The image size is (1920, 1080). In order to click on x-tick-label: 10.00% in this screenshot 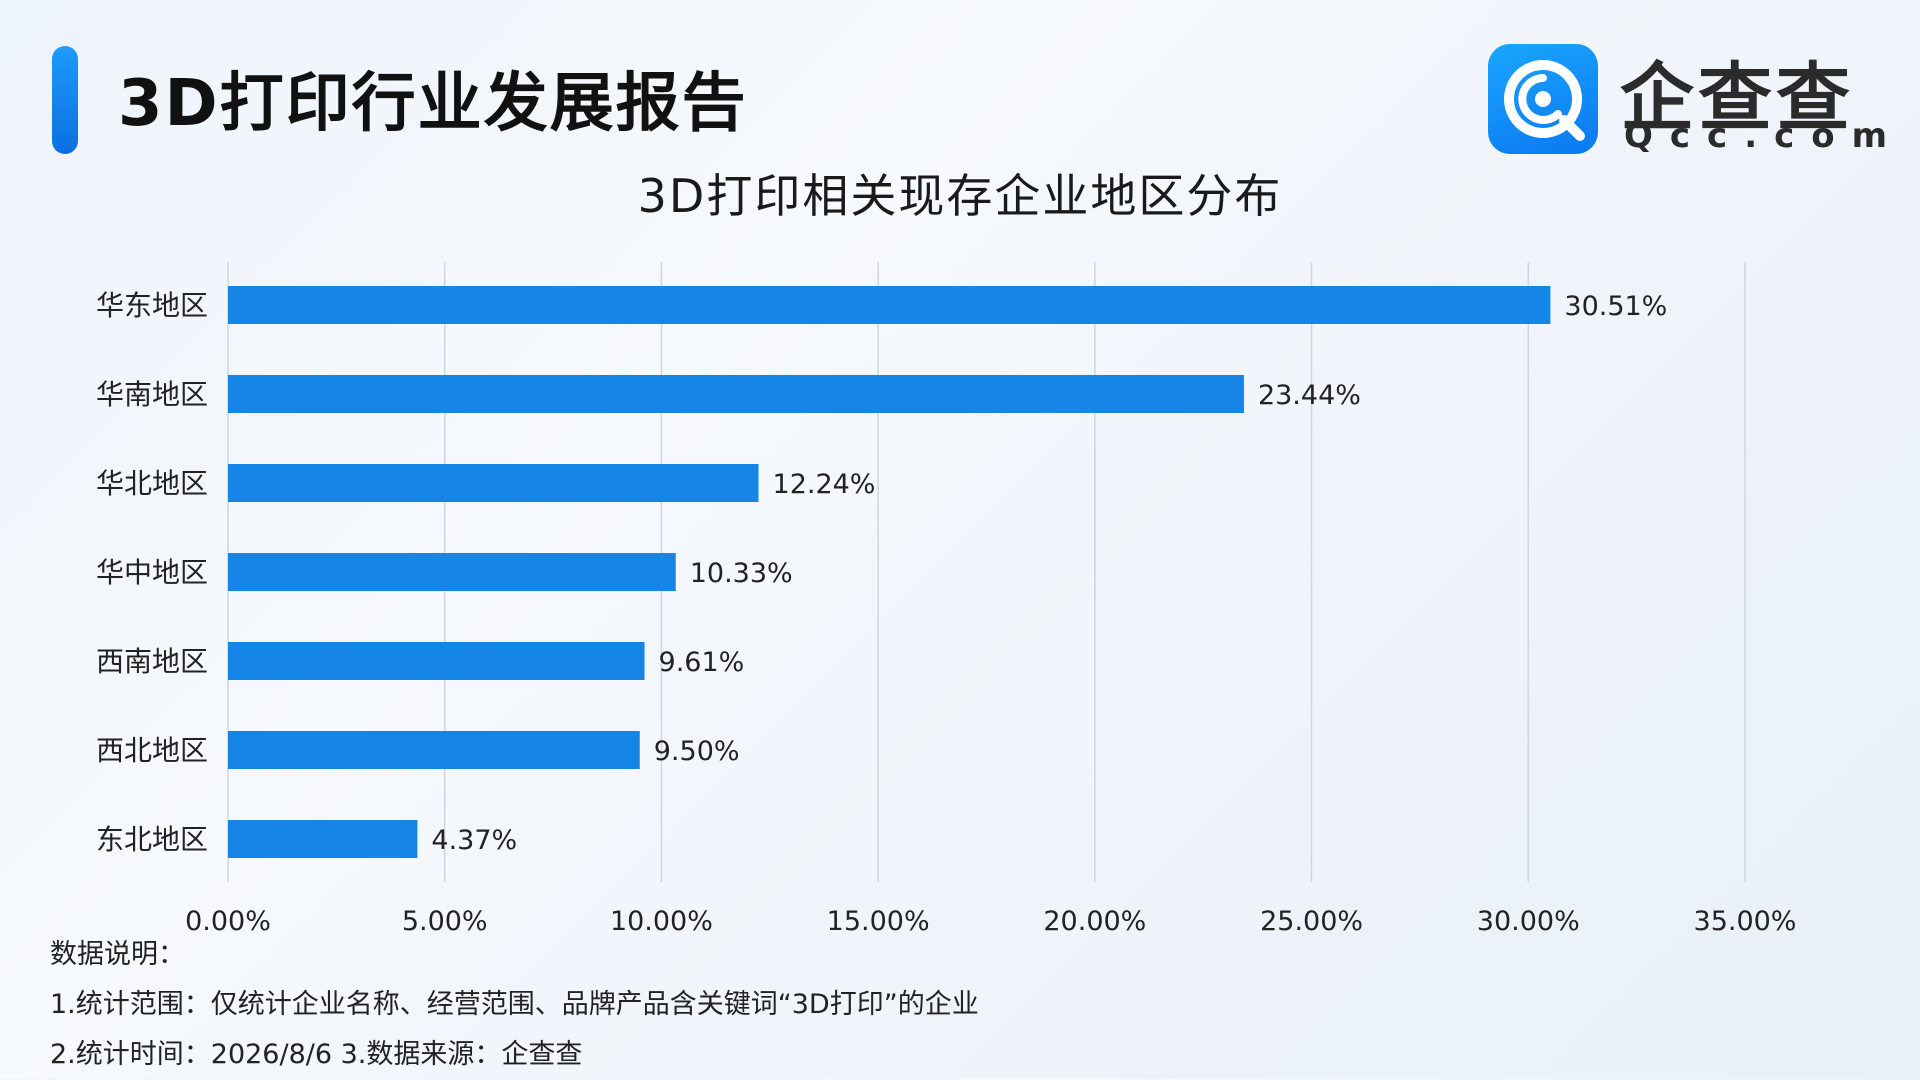, I will do `click(661, 921)`.